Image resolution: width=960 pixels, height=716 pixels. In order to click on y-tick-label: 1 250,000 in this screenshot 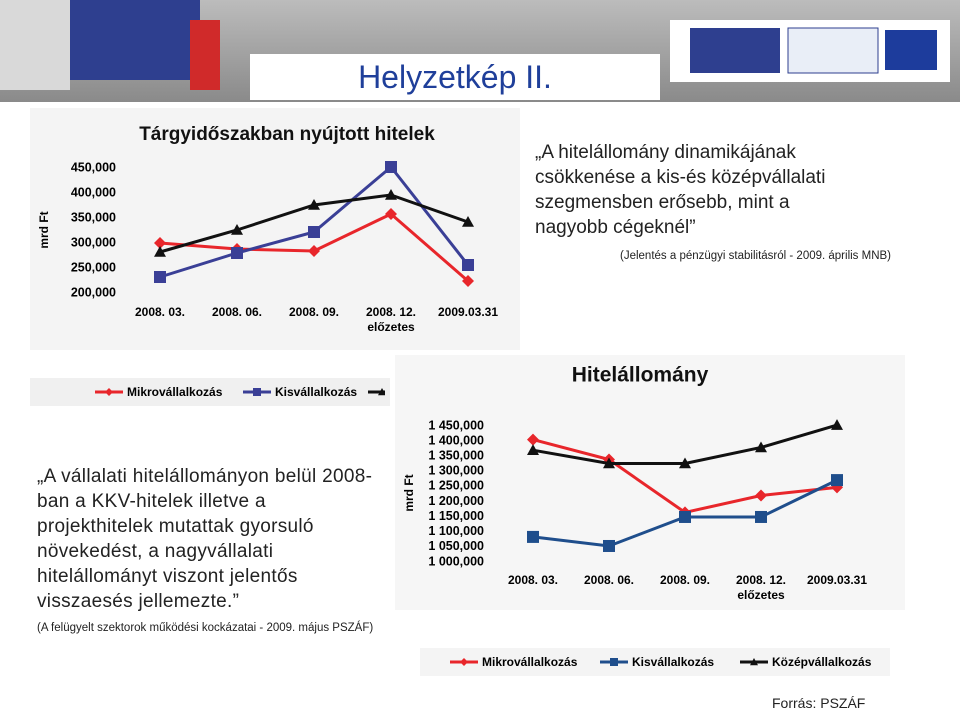, I will do `click(456, 486)`.